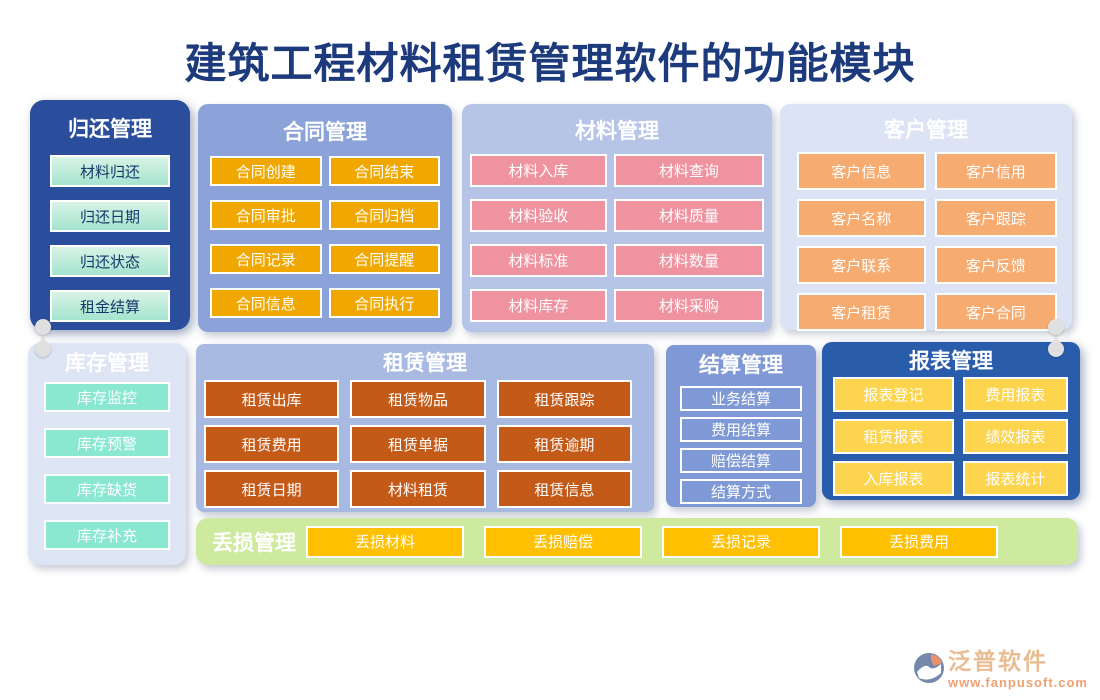 The height and width of the screenshot is (700, 1100). I want to click on material-module-button: 材料标准, so click(538, 260).